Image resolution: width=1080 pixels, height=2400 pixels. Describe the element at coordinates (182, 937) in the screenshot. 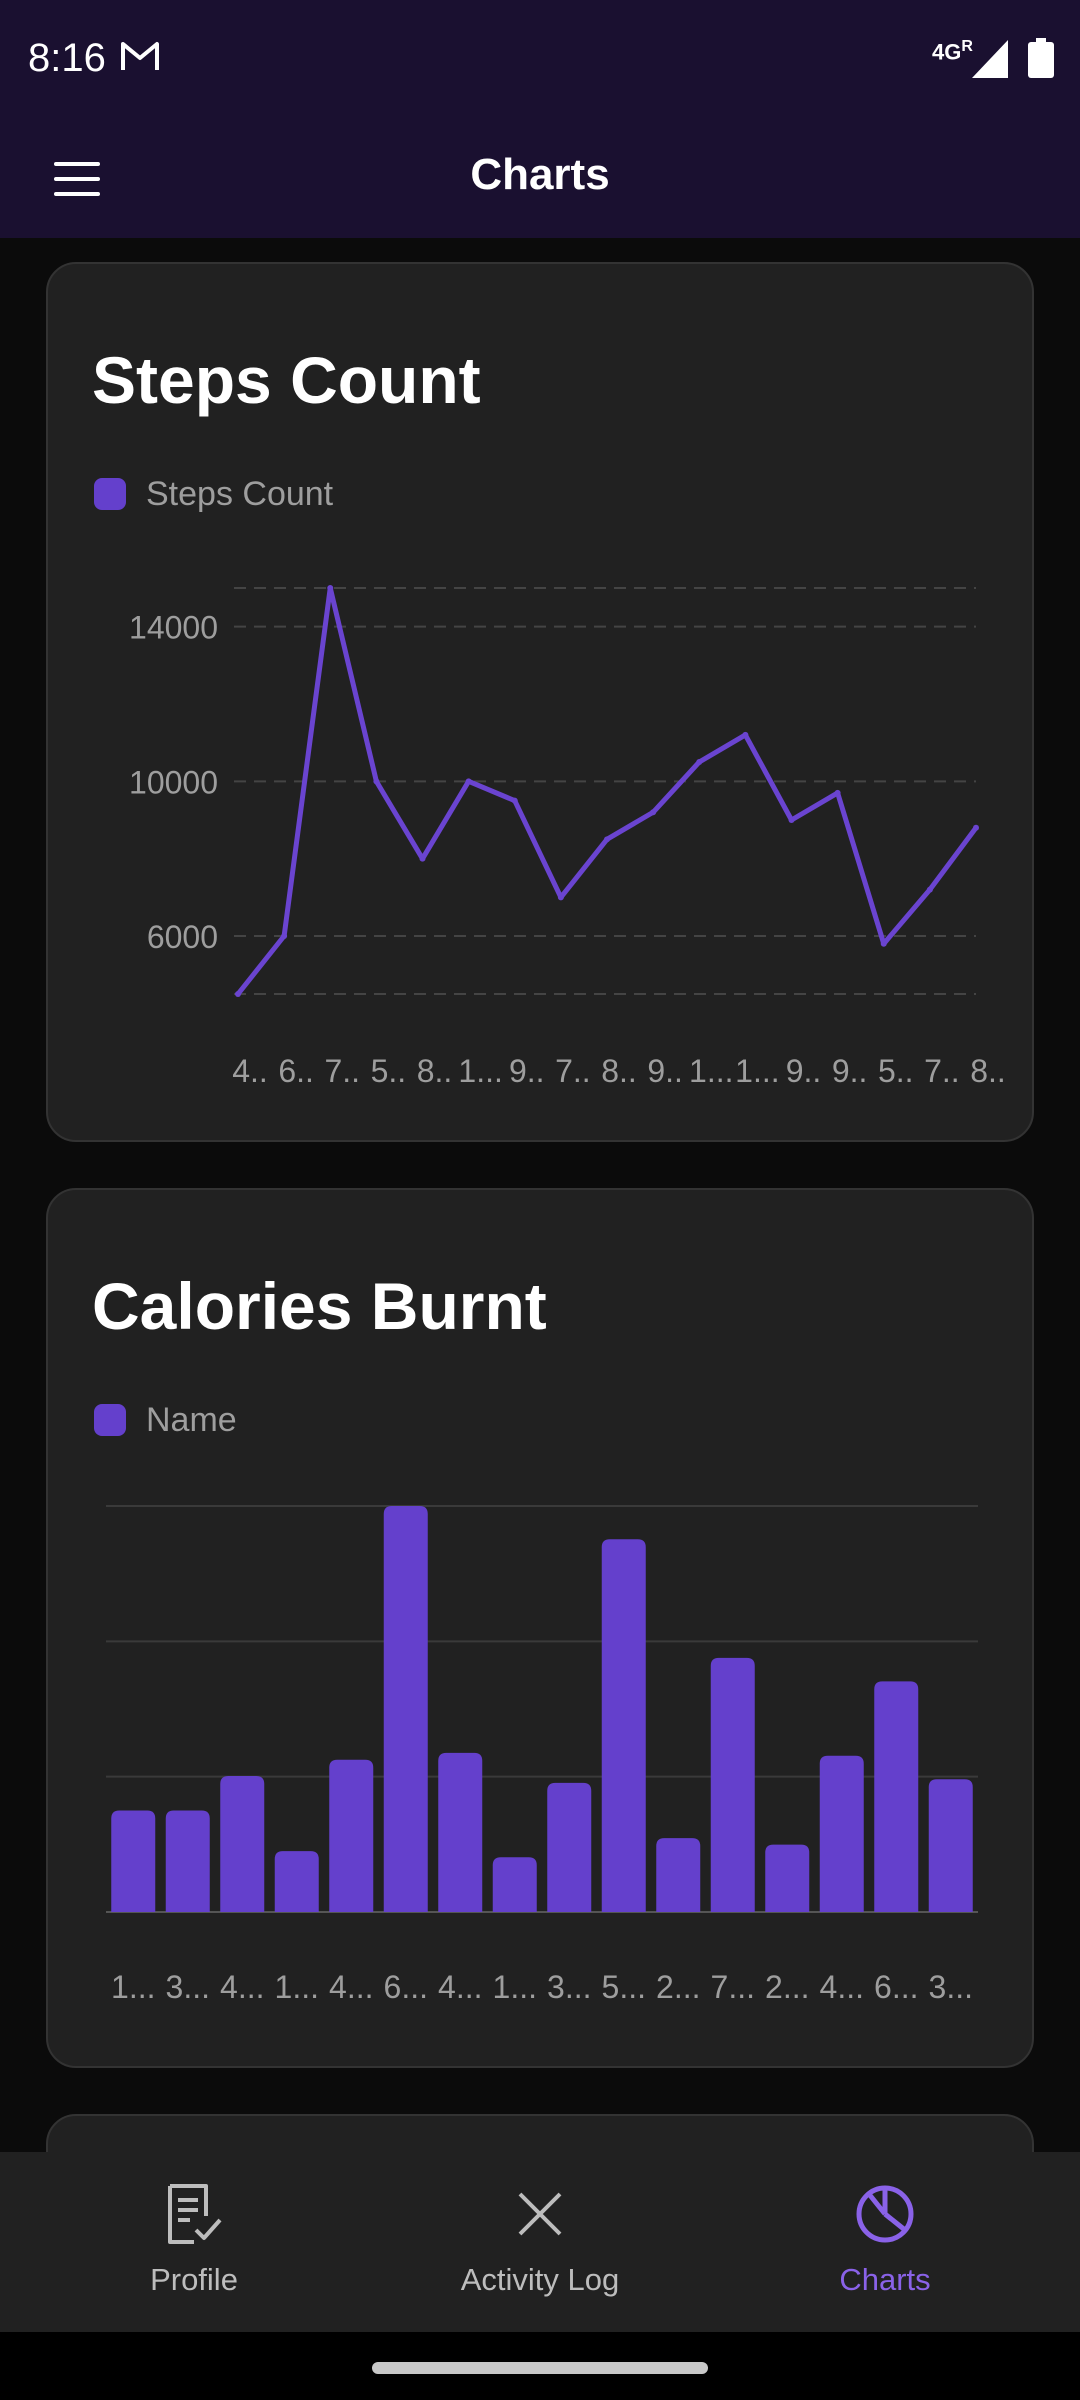

I see `y-tick-label: 6000` at that location.